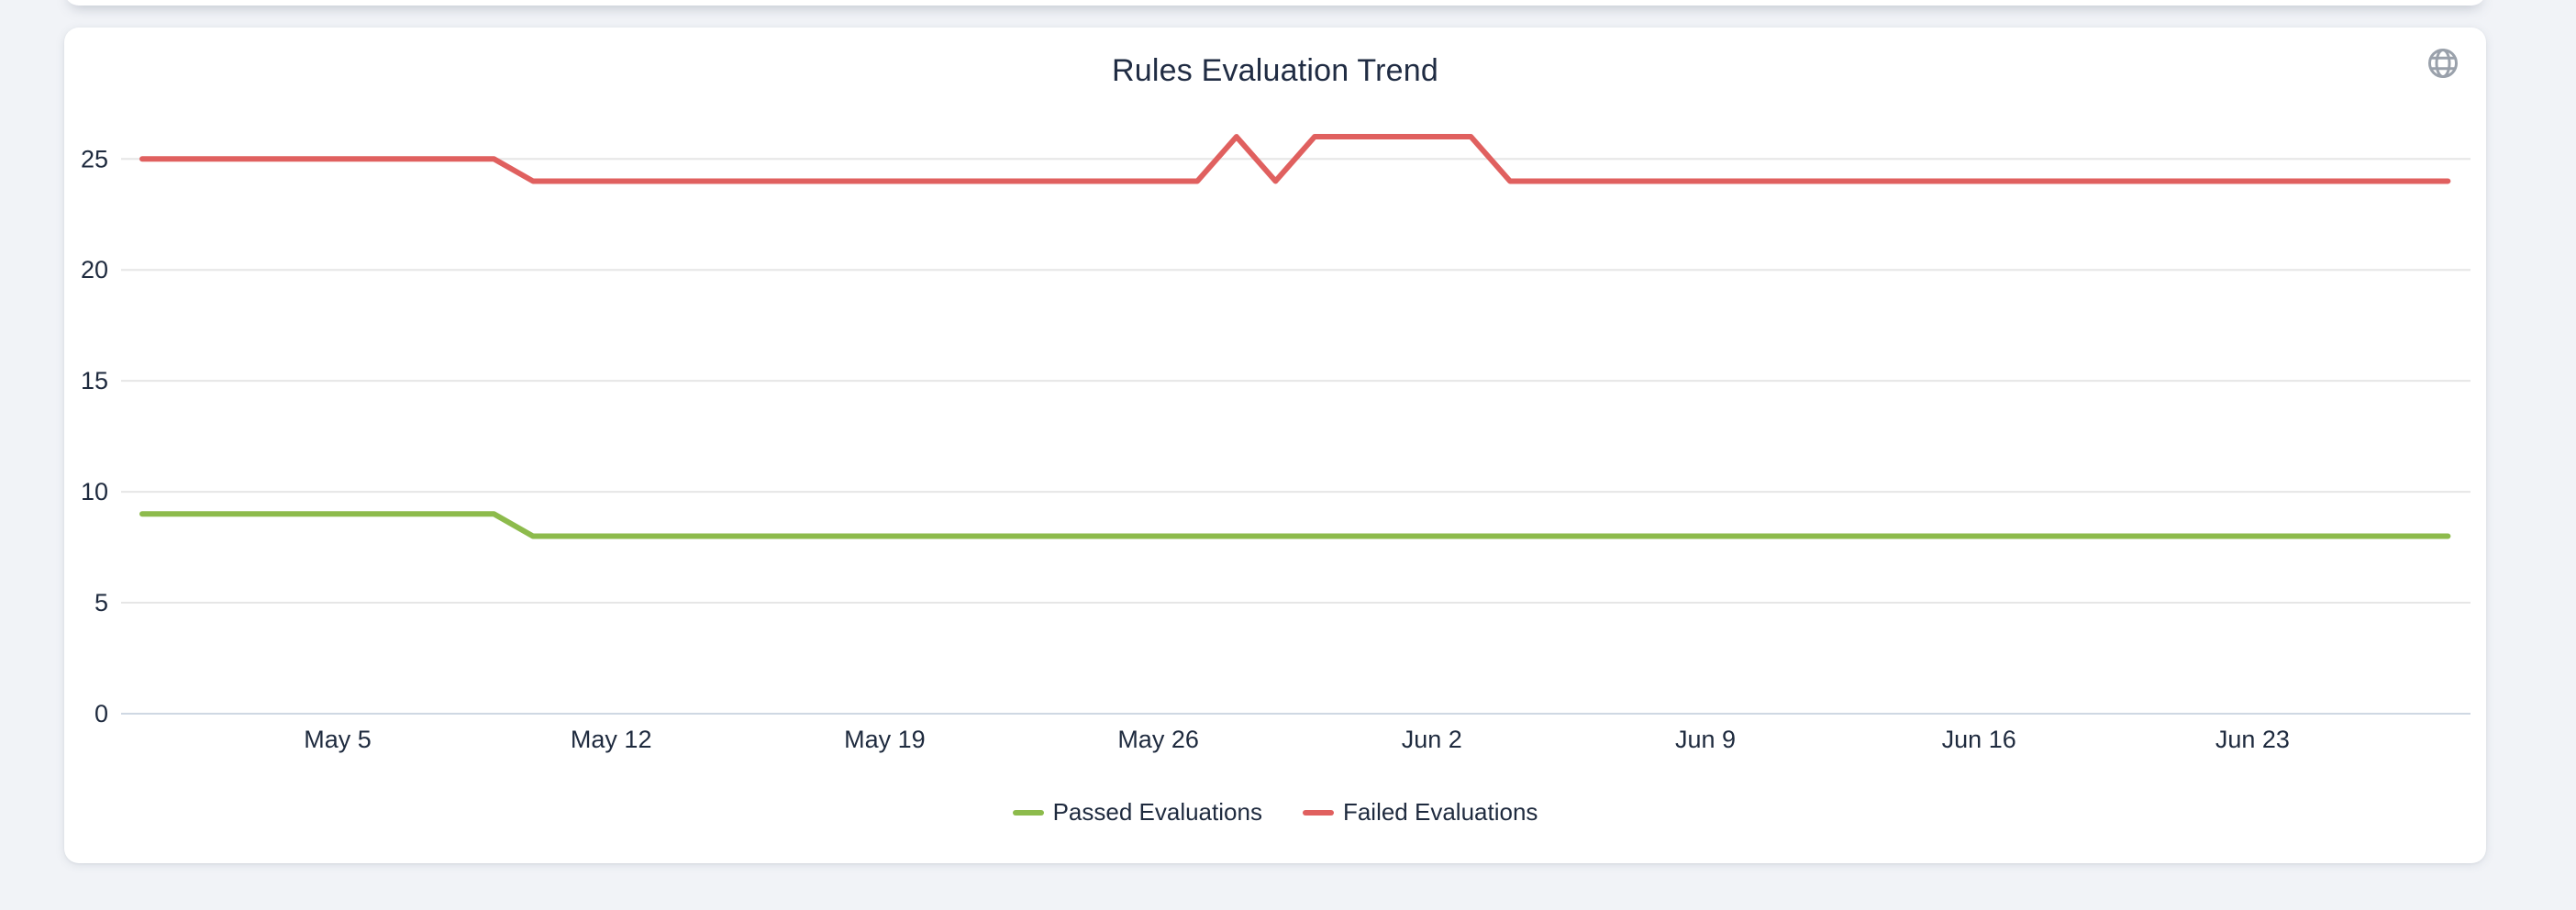 This screenshot has height=910, width=2576. I want to click on legend-dash-passed-evaluations, so click(1028, 812).